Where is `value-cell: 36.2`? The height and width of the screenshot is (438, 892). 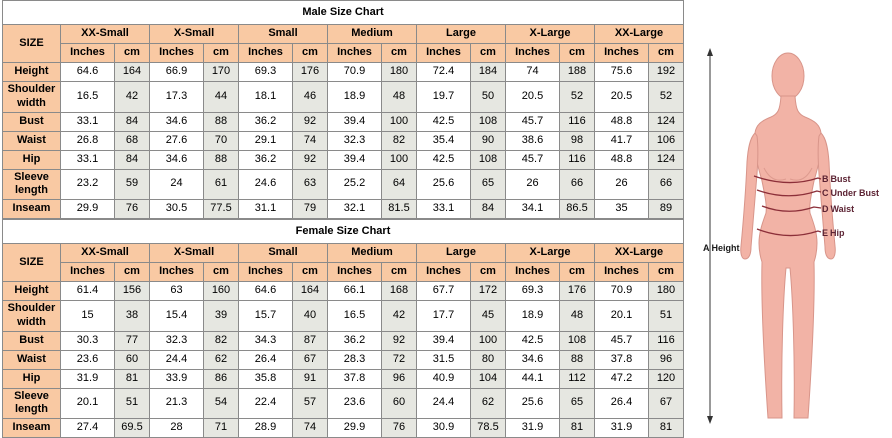
value-cell: 36.2 is located at coordinates (265, 159).